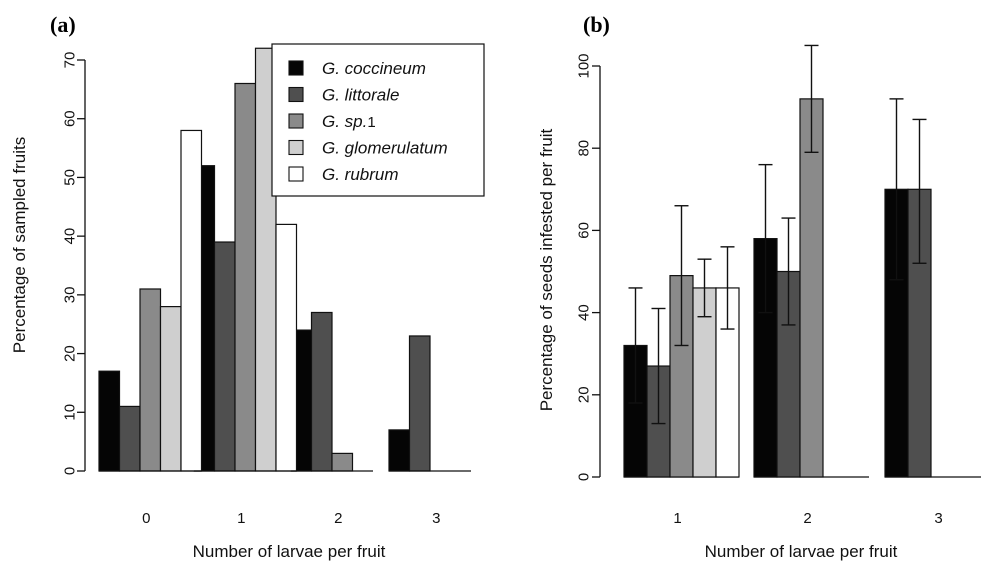  What do you see at coordinates (73, 263) in the screenshot?
I see `panel-a-y-ticks: 0 10 20 30 40 50 60 70` at bounding box center [73, 263].